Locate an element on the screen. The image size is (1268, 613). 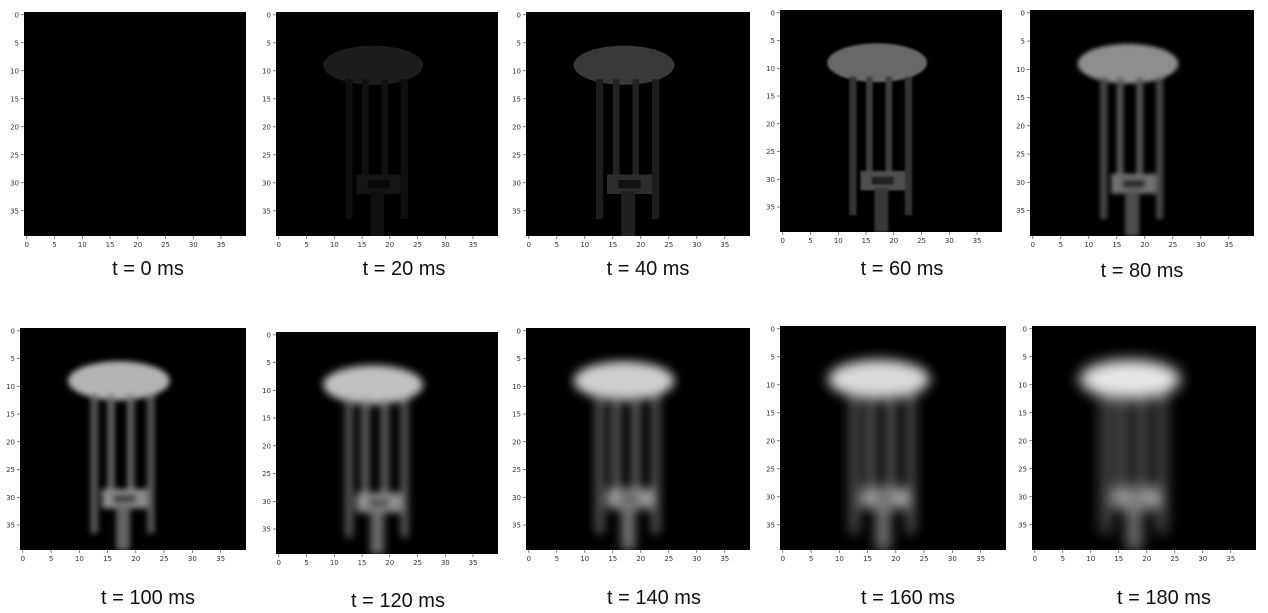
frame-time-label: t = 0 ms is located at coordinates (148, 269).